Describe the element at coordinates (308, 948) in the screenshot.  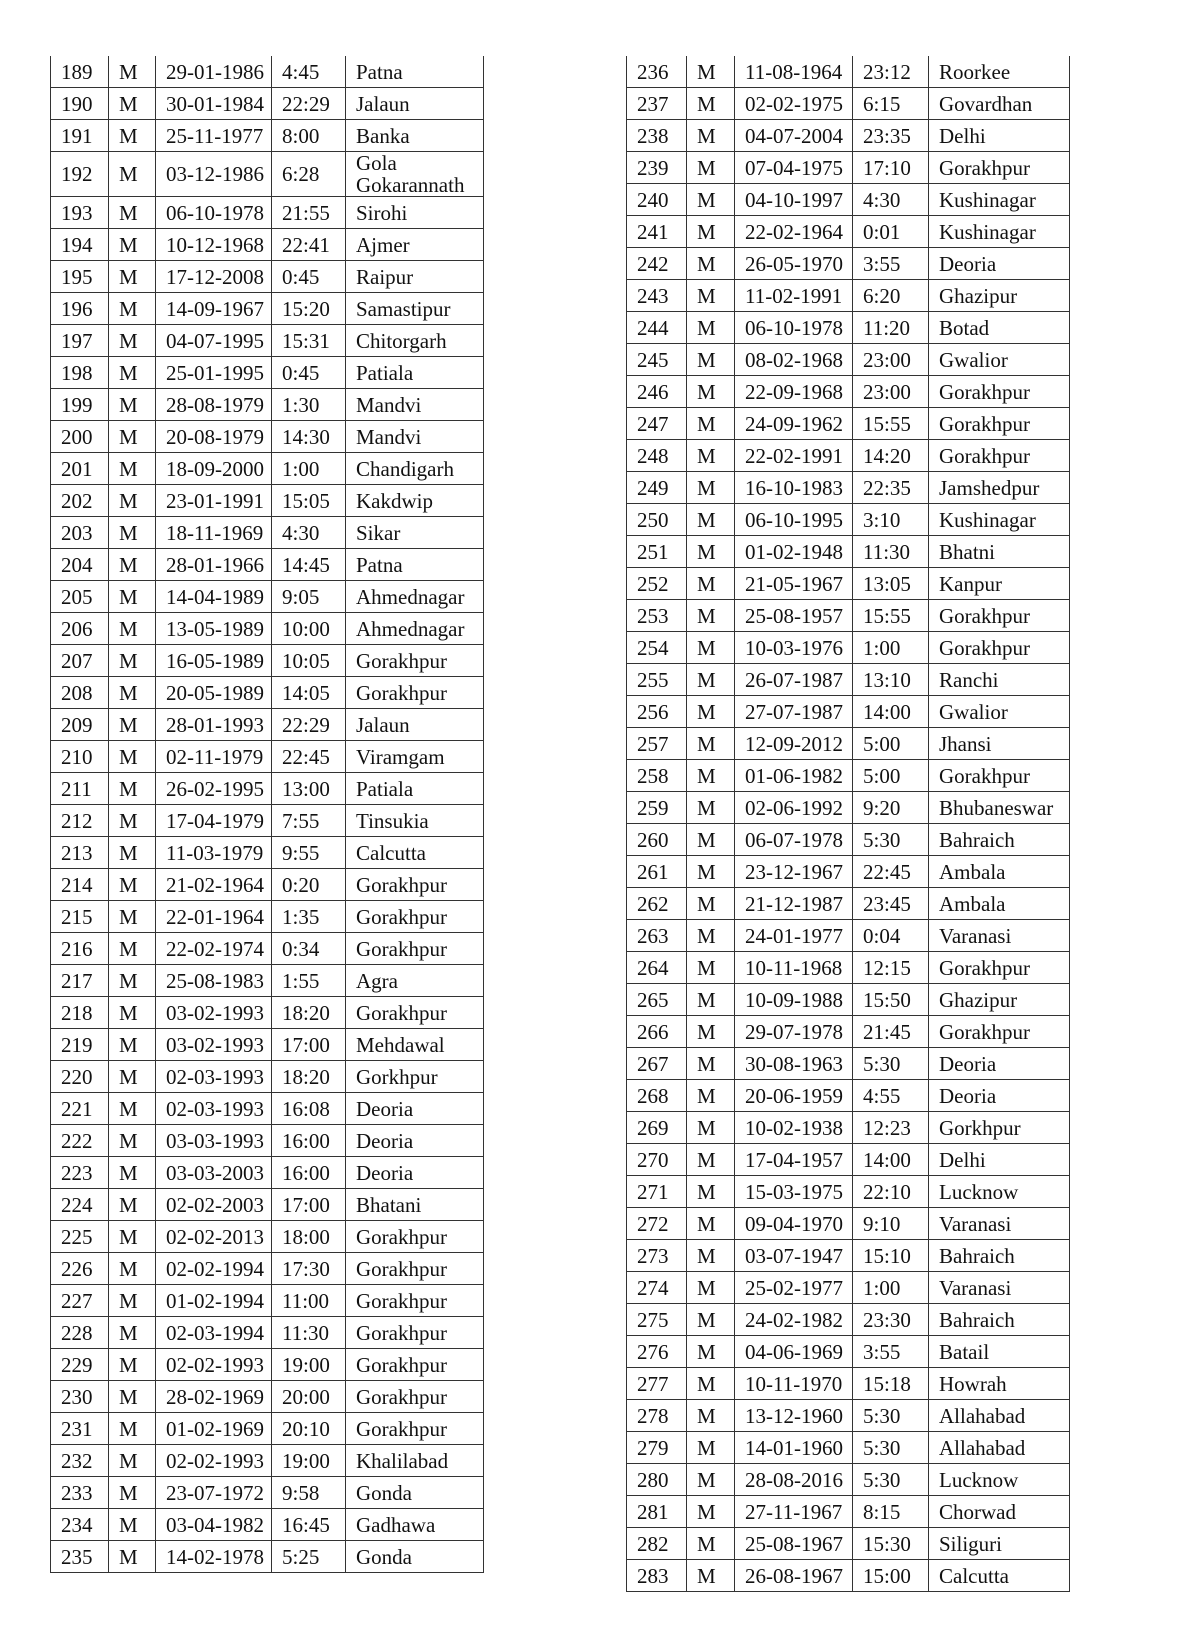
I see `birth-time-cell: 0:34` at that location.